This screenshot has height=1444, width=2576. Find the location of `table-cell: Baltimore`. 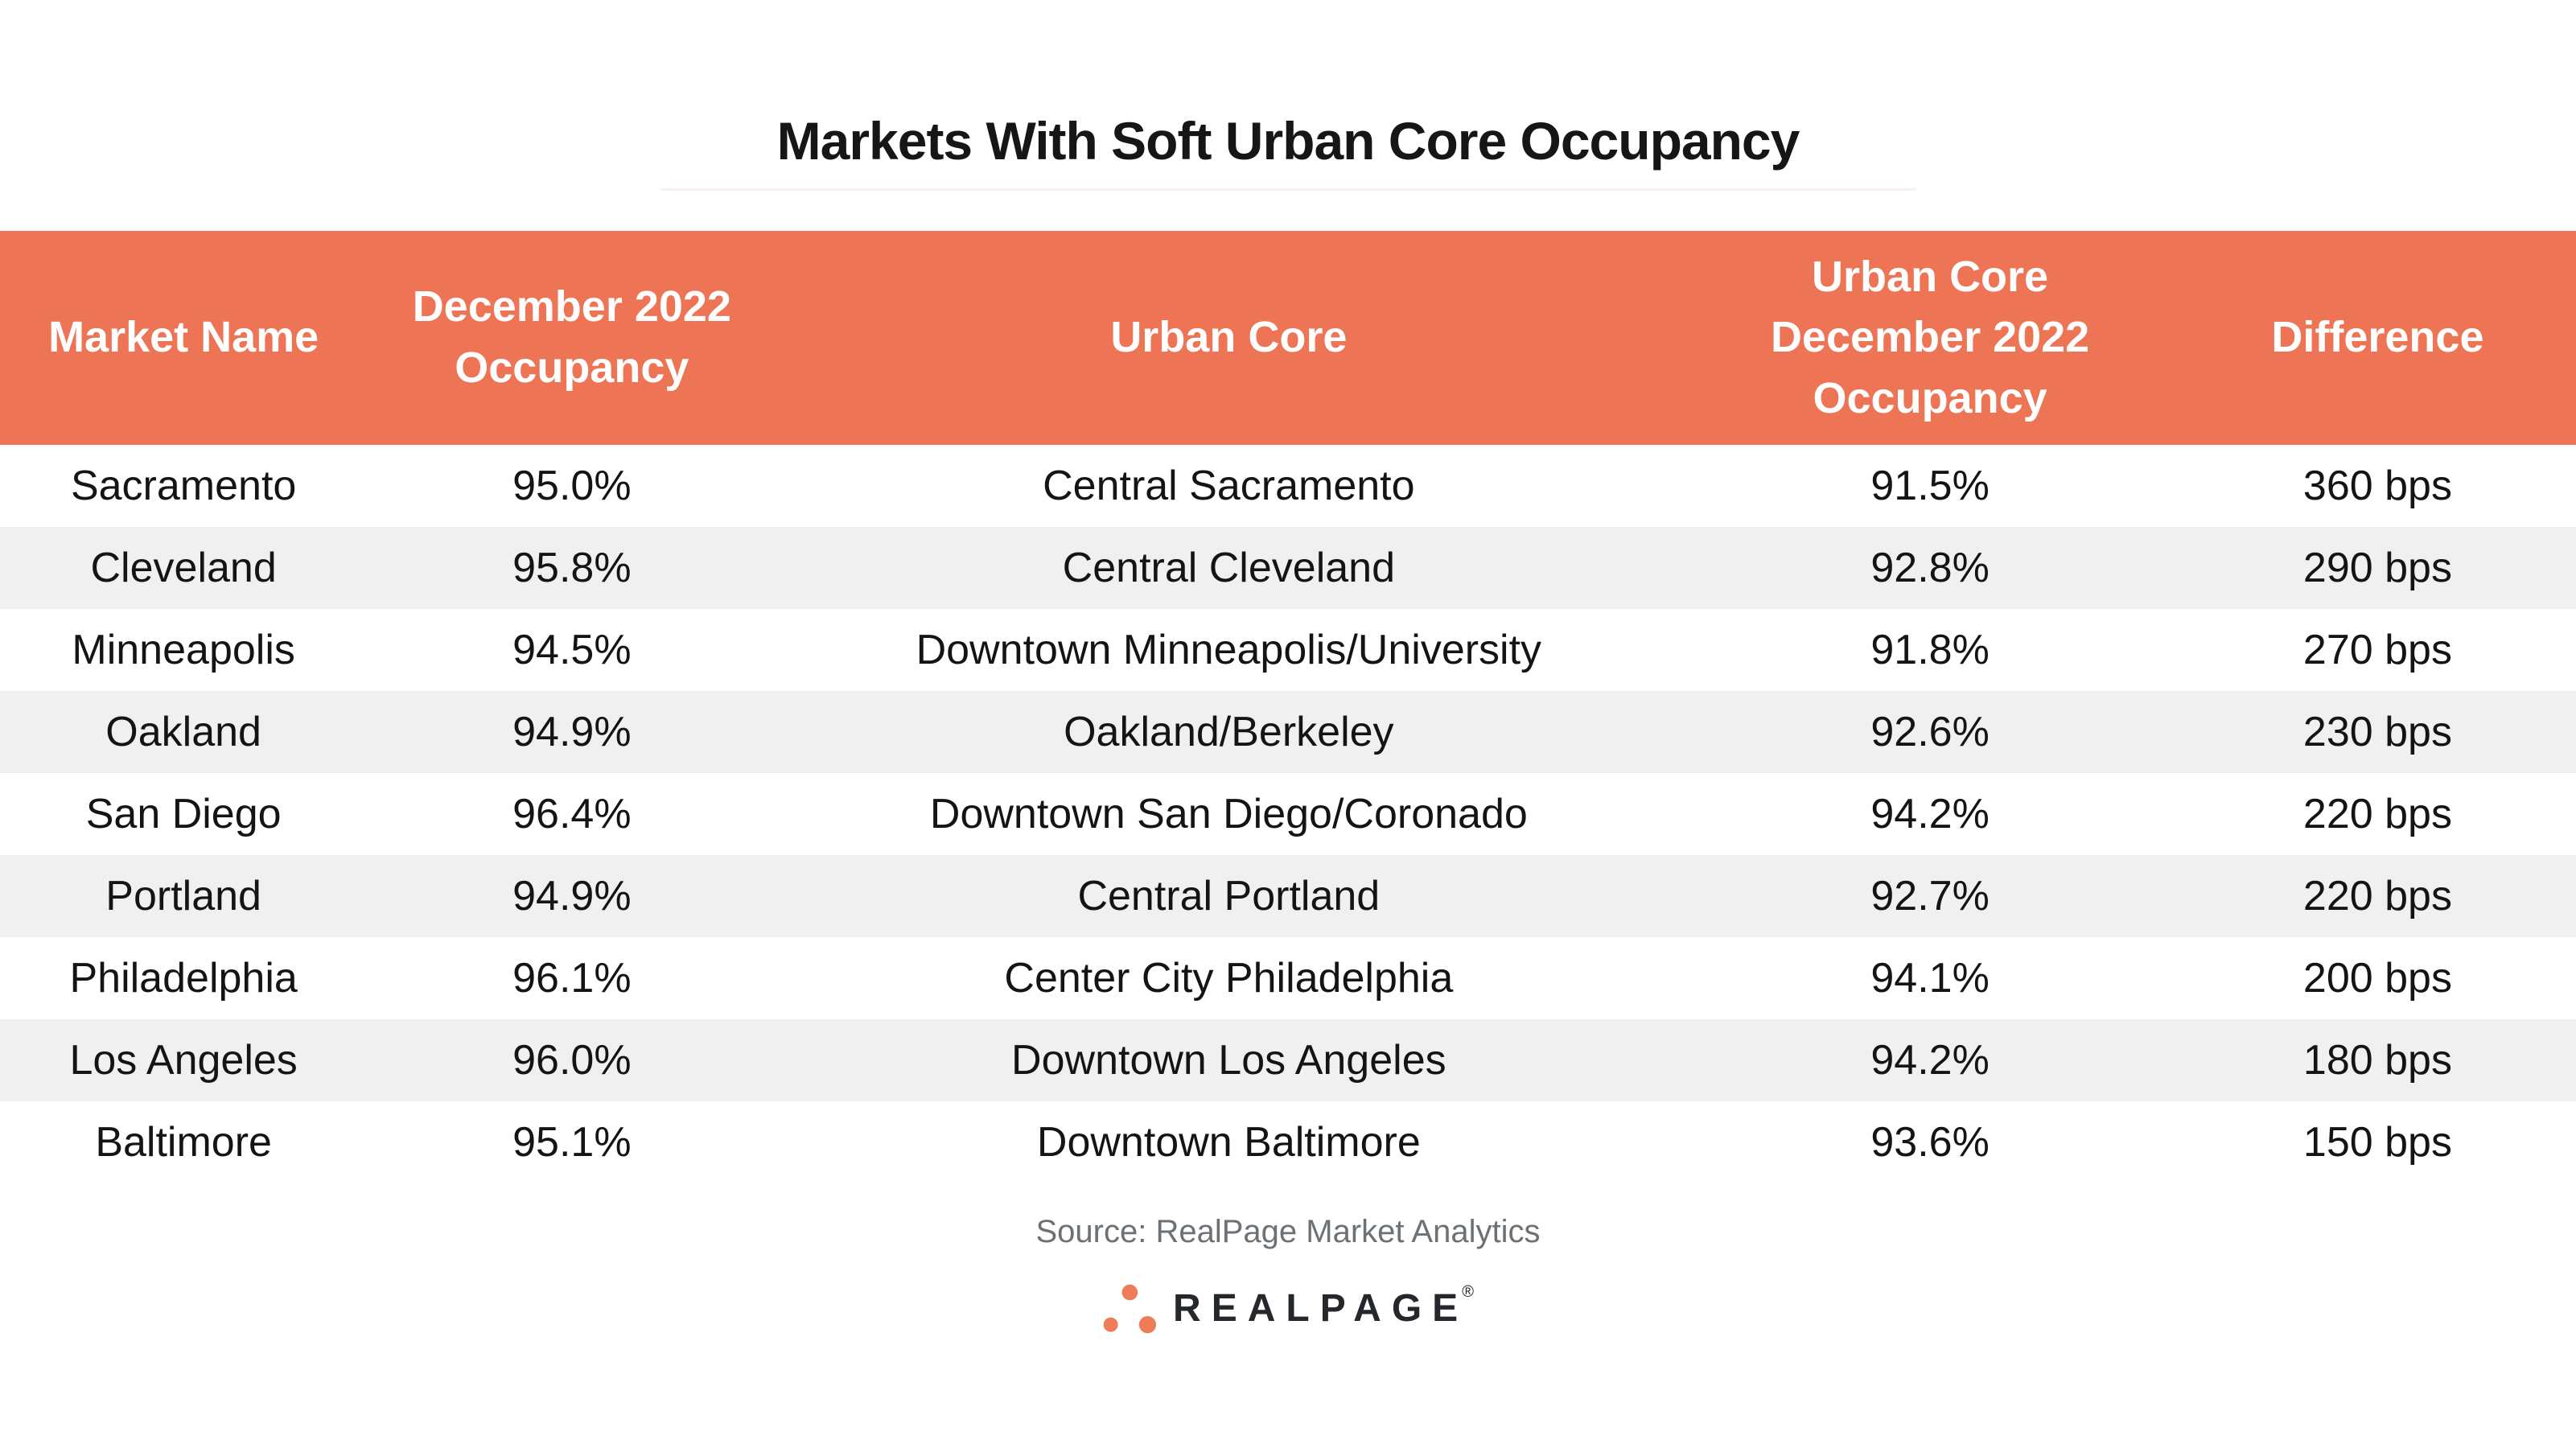

table-cell: Baltimore is located at coordinates (183, 1142).